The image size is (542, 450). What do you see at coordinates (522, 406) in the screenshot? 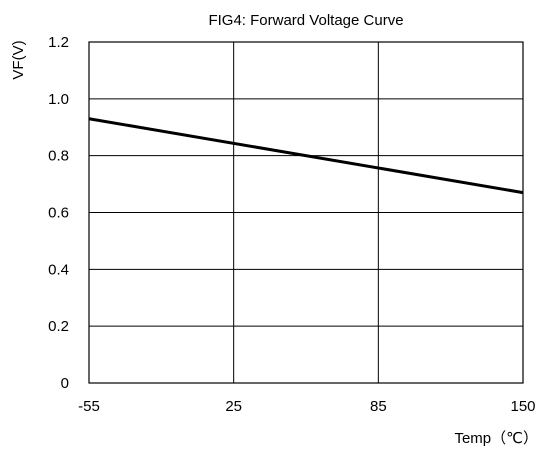
I see `x-tick-label: 150` at bounding box center [522, 406].